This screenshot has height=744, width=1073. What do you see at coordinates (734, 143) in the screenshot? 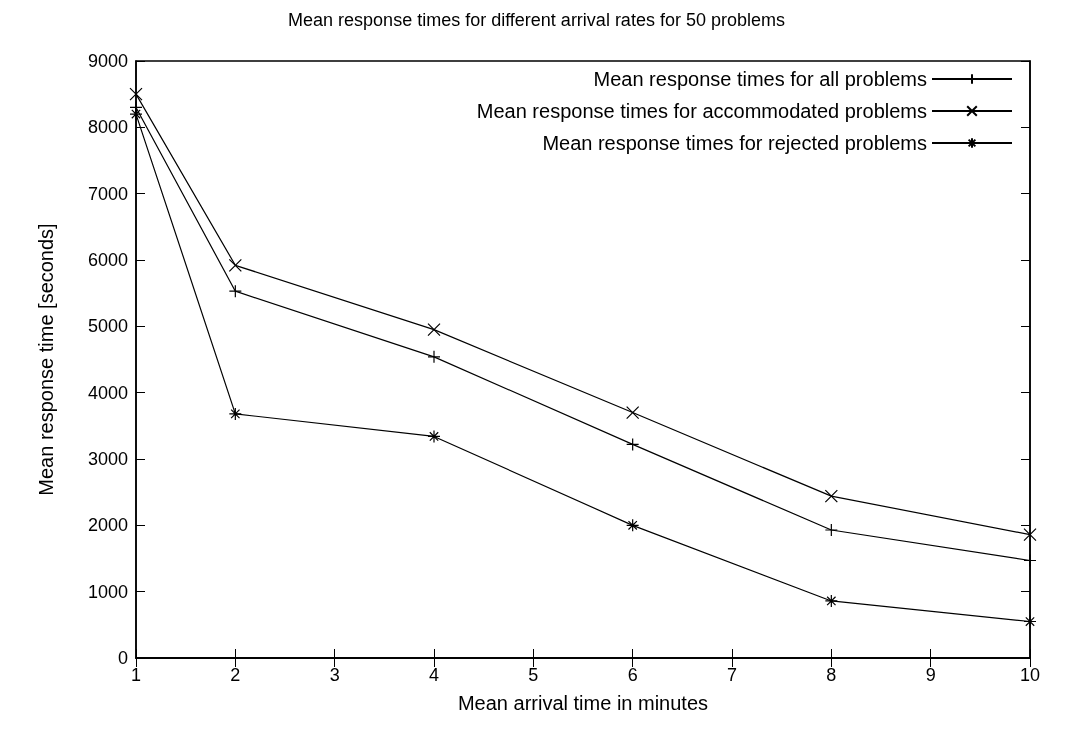
I see `legend-label: Mean response times for rejected problems` at bounding box center [734, 143].